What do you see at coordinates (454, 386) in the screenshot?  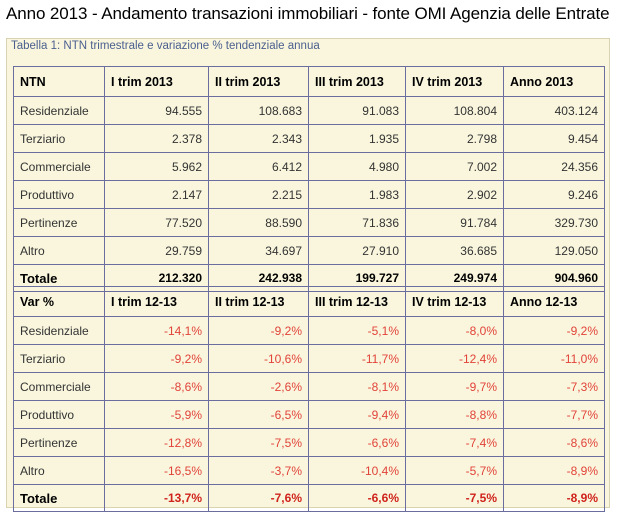 I see `table-cell: -9,7%` at bounding box center [454, 386].